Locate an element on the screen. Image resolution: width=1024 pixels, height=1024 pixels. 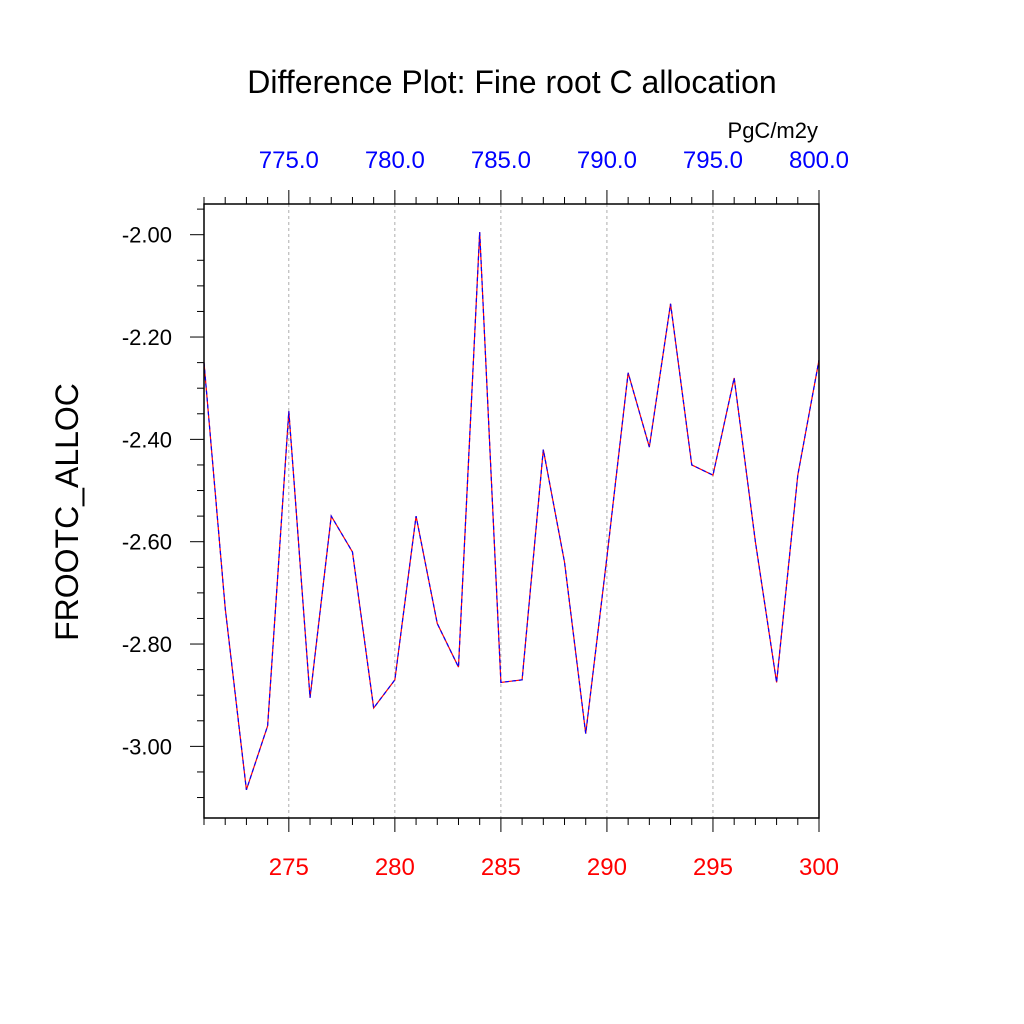
x-top-tick-label: 790.0 is located at coordinates (607, 160).